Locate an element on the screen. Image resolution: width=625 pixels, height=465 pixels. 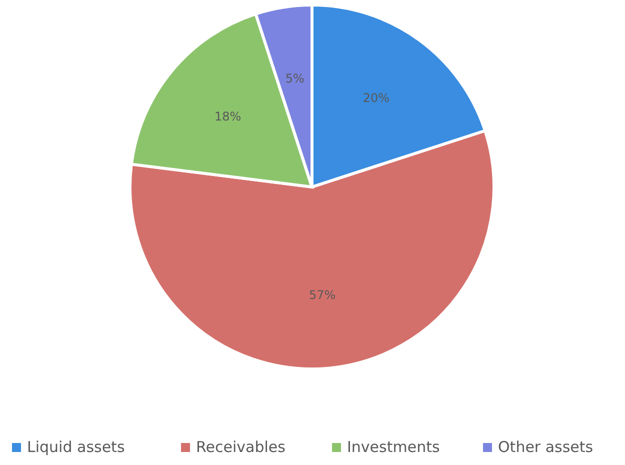
legend-label: Receivables is located at coordinates (241, 447).